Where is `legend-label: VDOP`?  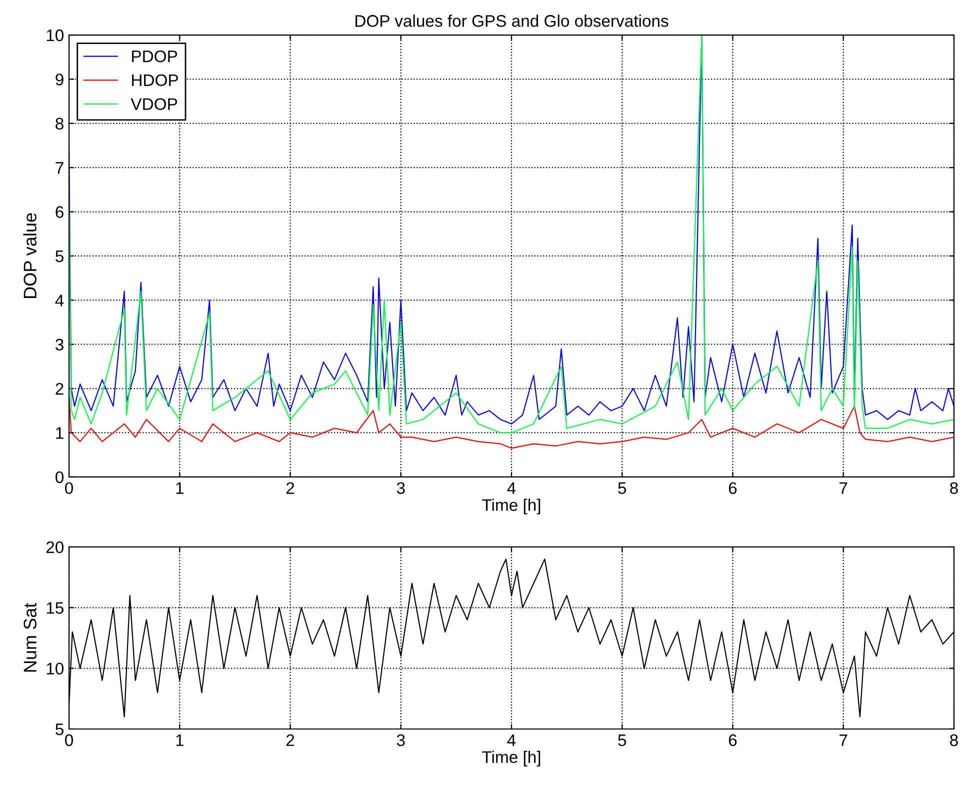
legend-label: VDOP is located at coordinates (154, 104).